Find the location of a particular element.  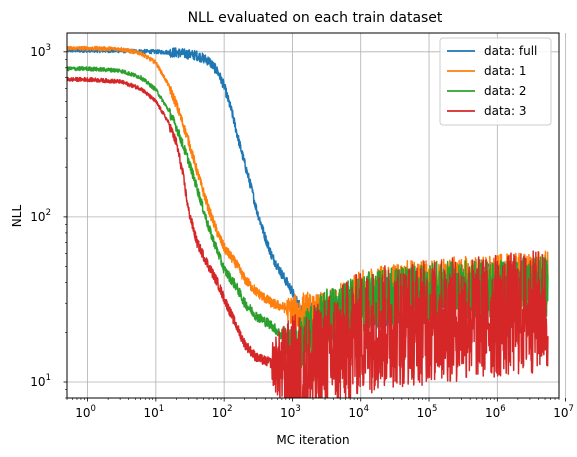

x-tick-label: 10³ is located at coordinates (290, 412).